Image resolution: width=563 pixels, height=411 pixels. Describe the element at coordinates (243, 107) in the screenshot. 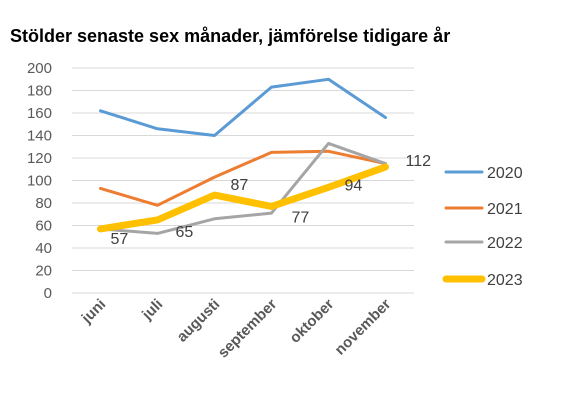

I see `series-line-2020` at that location.